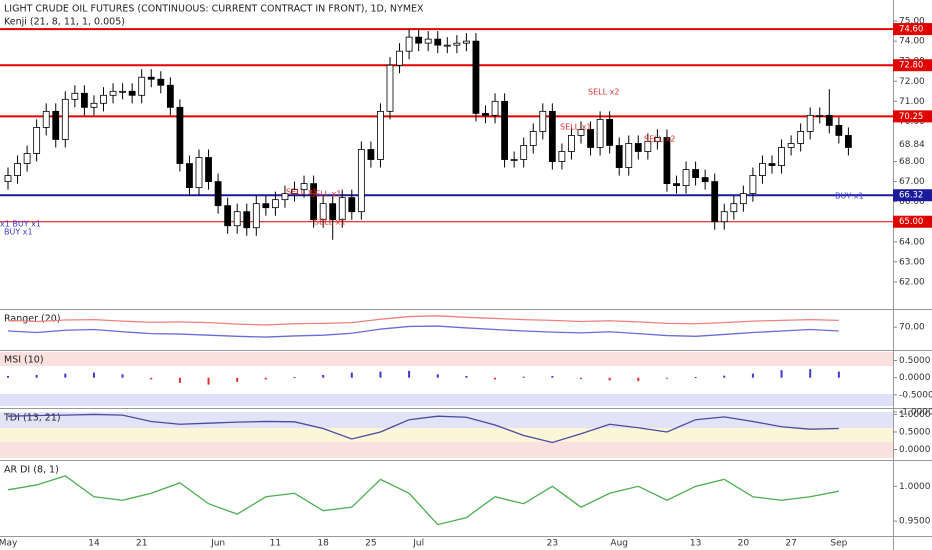 The width and height of the screenshot is (932, 550). What do you see at coordinates (695, 544) in the screenshot?
I see `x-tick-label: 13` at bounding box center [695, 544].